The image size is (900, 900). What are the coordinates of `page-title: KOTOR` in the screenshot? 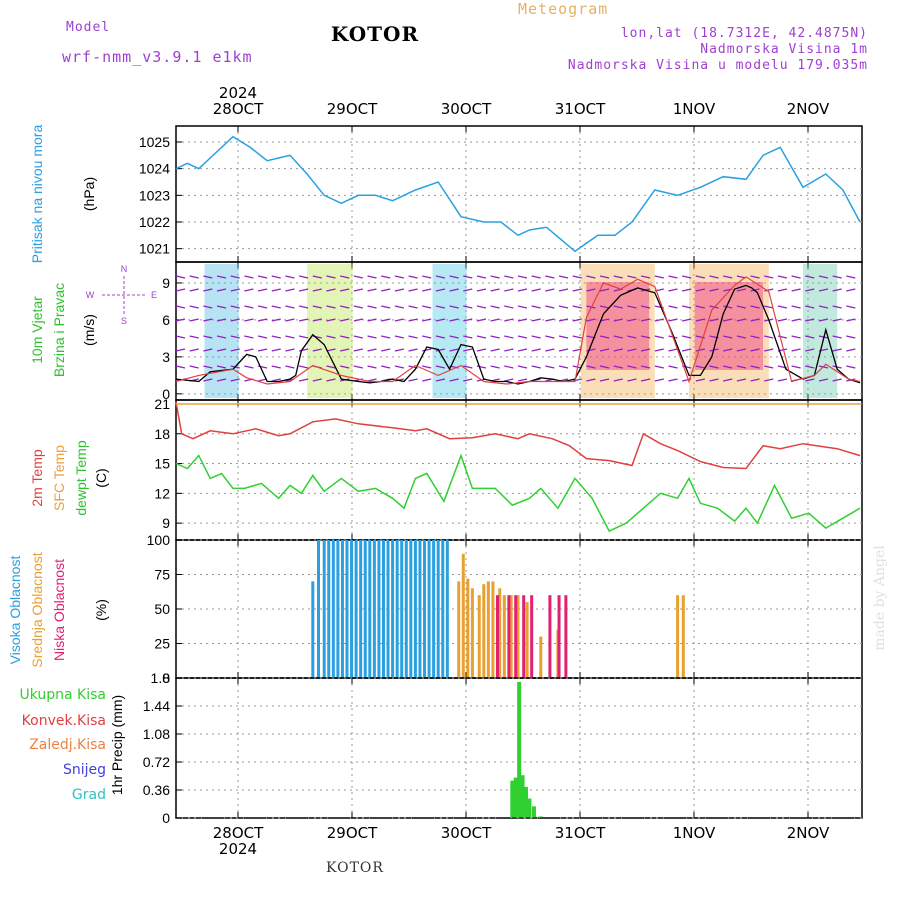 It's located at (375, 34).